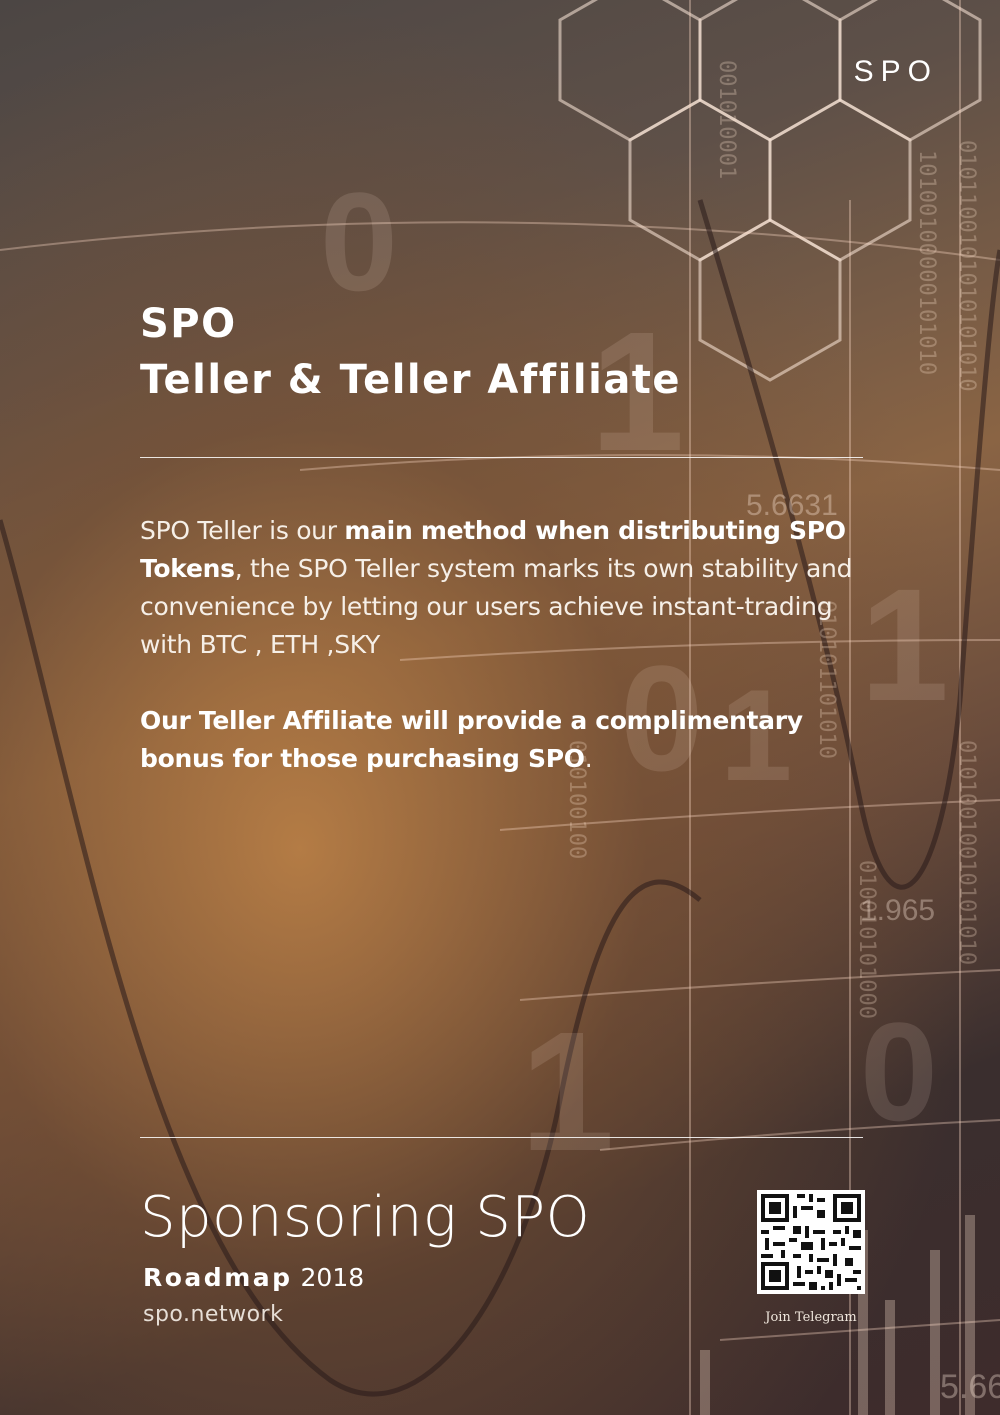  I want to click on telegram-qr-code, so click(811, 1242).